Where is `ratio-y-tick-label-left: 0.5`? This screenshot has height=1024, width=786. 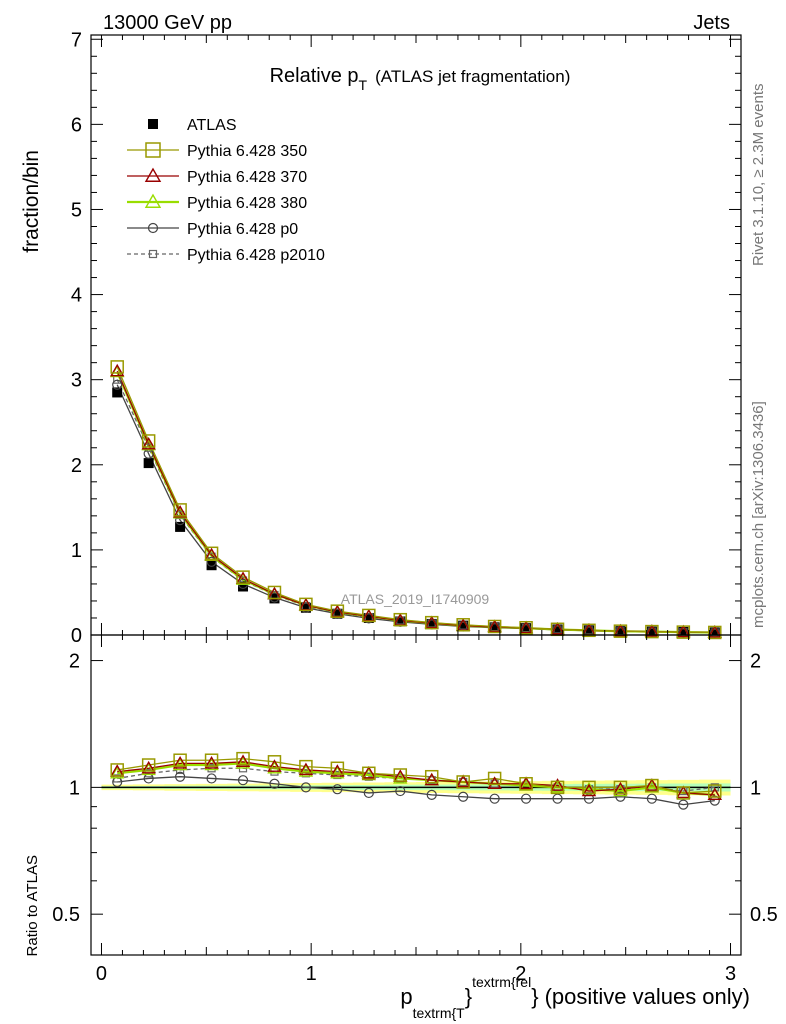 ratio-y-tick-label-left: 0.5 is located at coordinates (66, 915).